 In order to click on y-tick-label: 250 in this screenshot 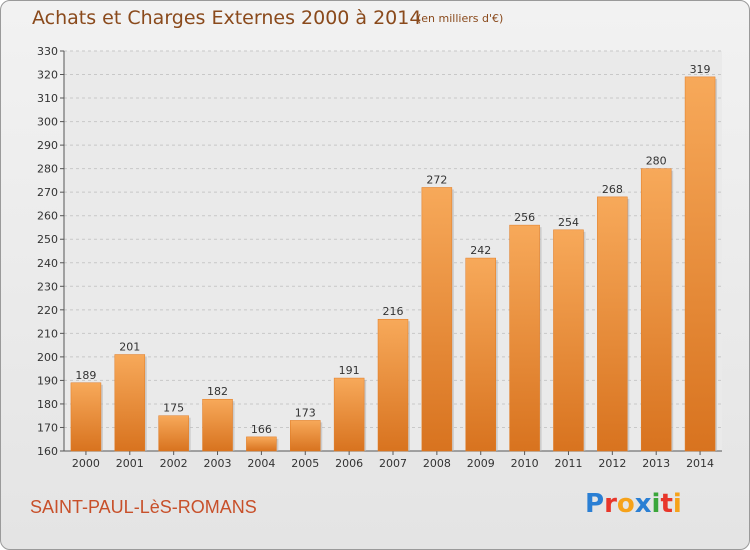, I will do `click(47, 239)`.